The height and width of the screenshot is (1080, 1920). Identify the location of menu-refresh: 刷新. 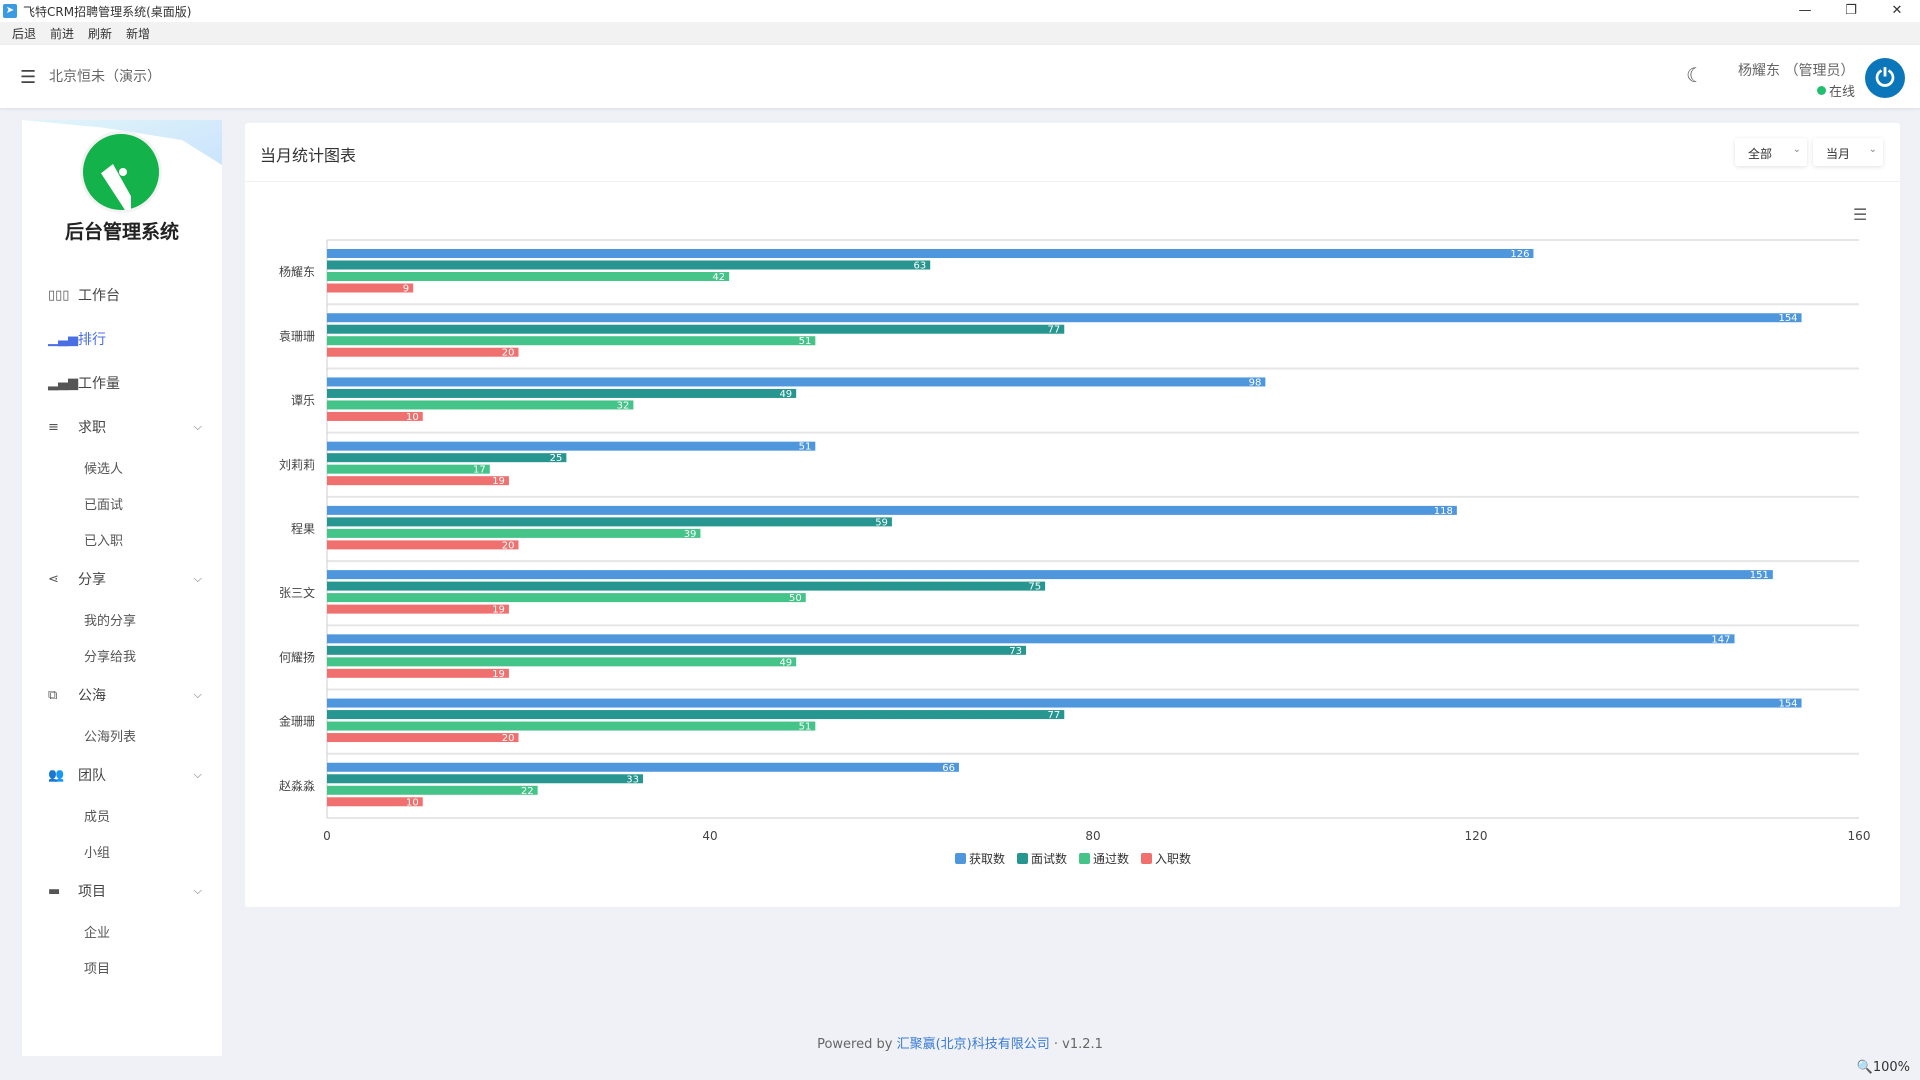
(100, 34).